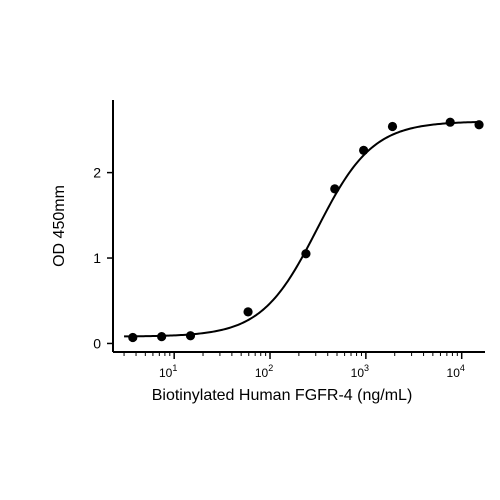 Image resolution: width=500 pixels, height=500 pixels. Describe the element at coordinates (264, 371) in the screenshot. I see `x-tick-label: 10²` at that location.